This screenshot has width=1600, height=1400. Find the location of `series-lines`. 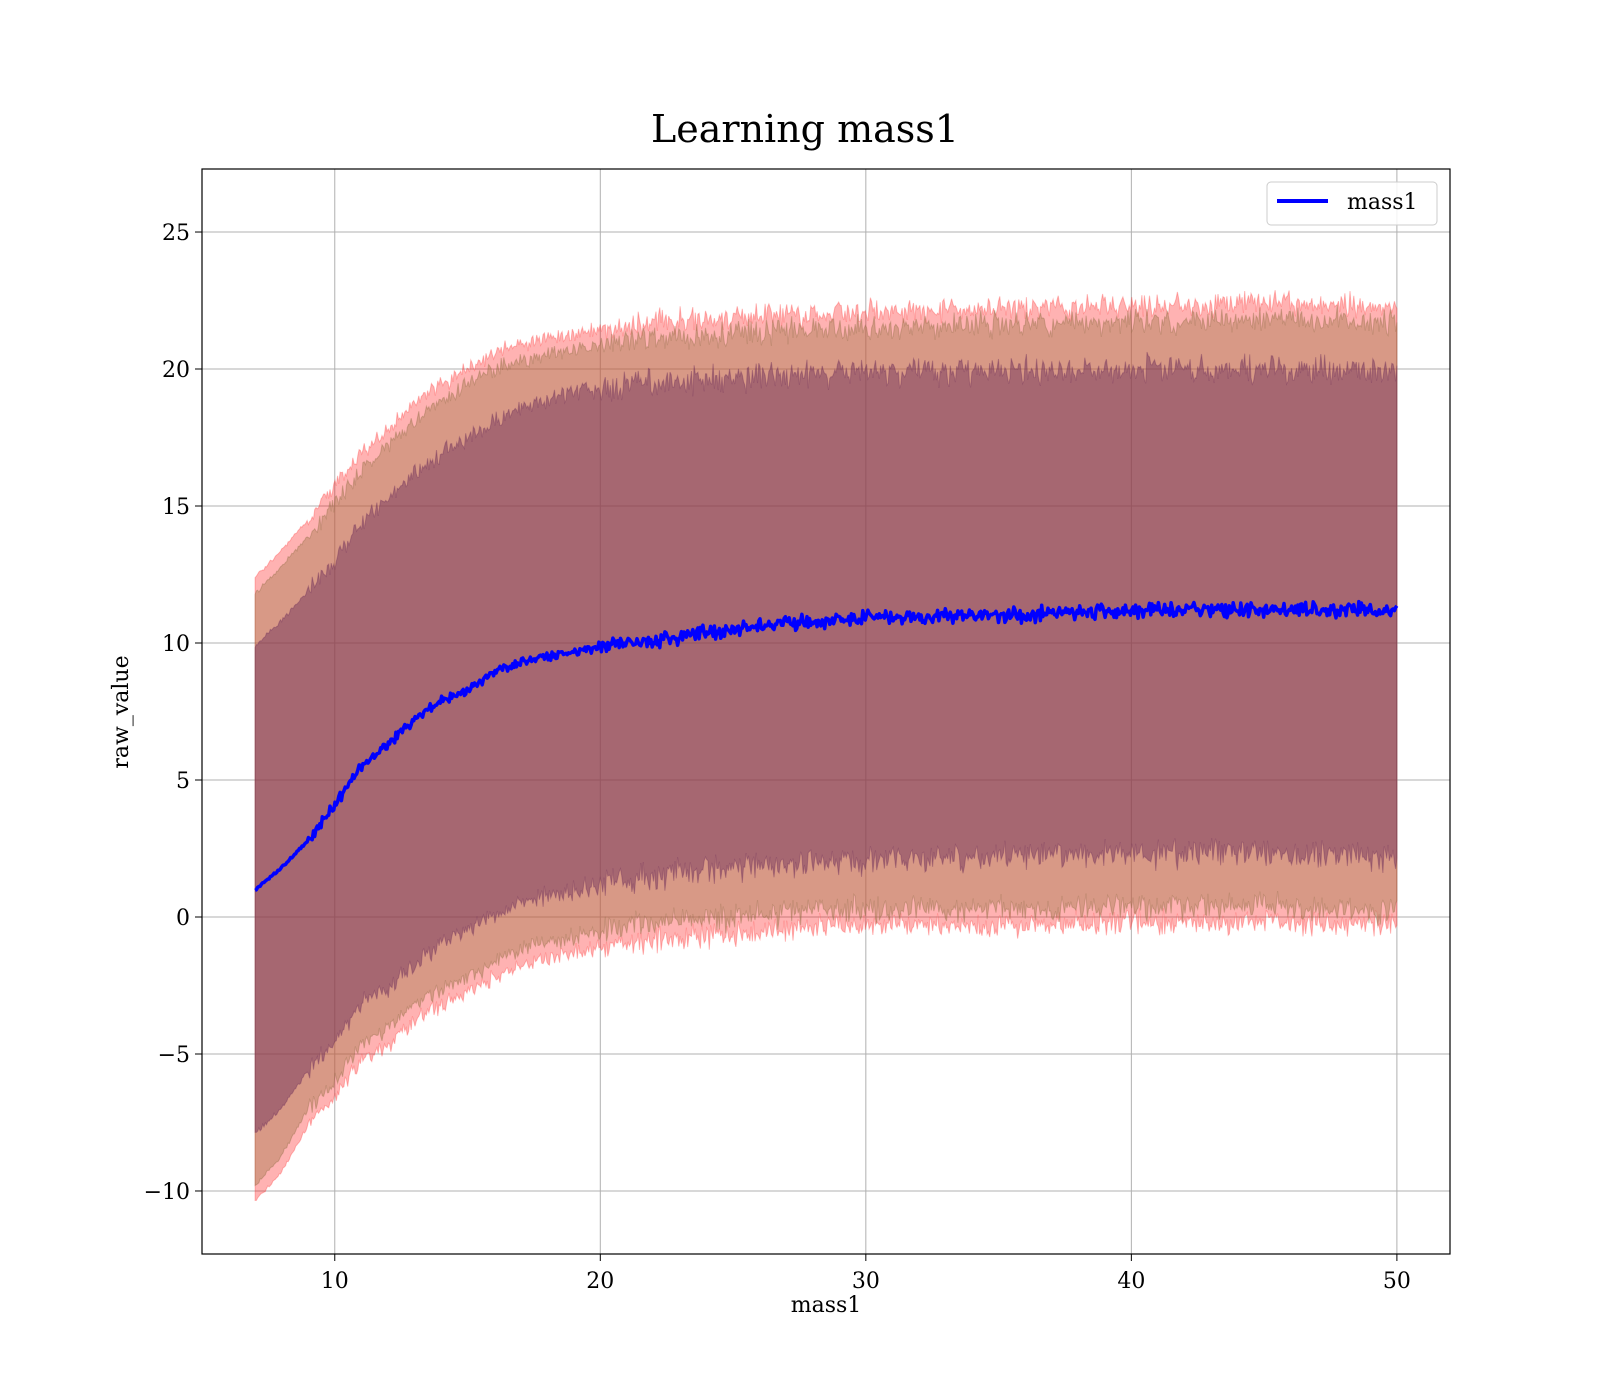

series-lines is located at coordinates (826, 745).